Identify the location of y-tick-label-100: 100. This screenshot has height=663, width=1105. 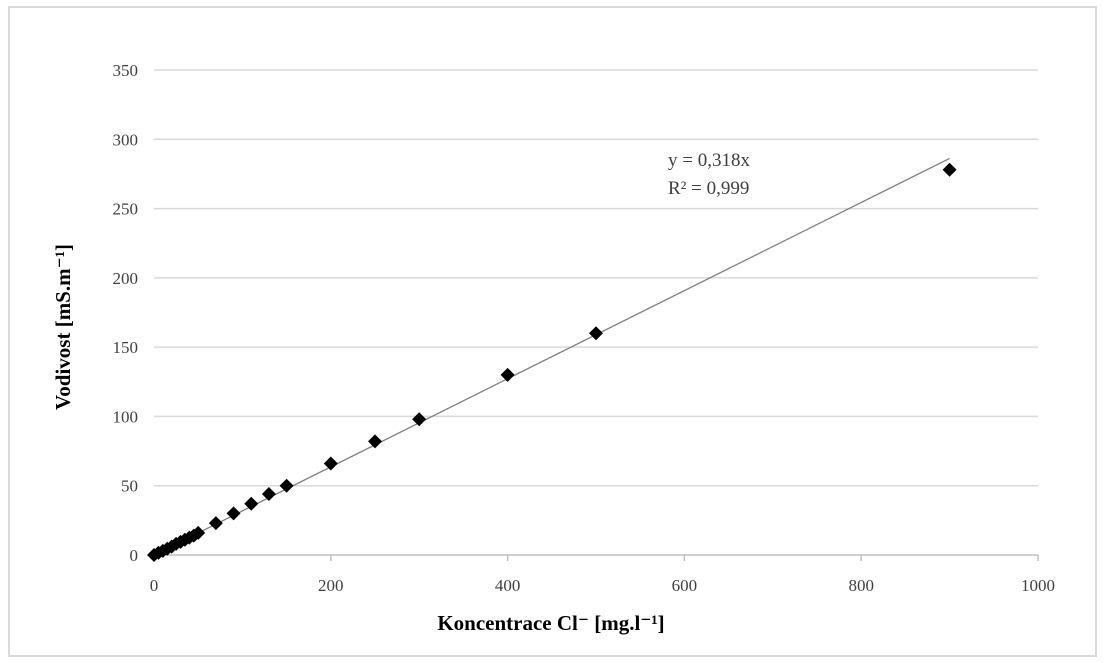
(126, 416).